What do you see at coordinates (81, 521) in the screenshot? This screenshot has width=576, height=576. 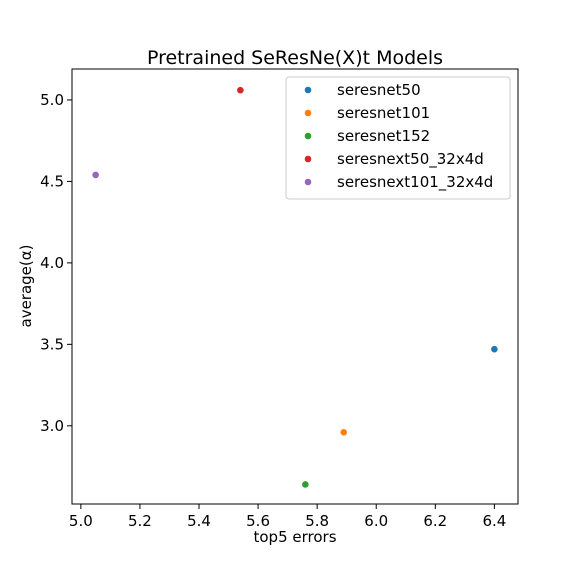 I see `x-tick-label: 5.0` at bounding box center [81, 521].